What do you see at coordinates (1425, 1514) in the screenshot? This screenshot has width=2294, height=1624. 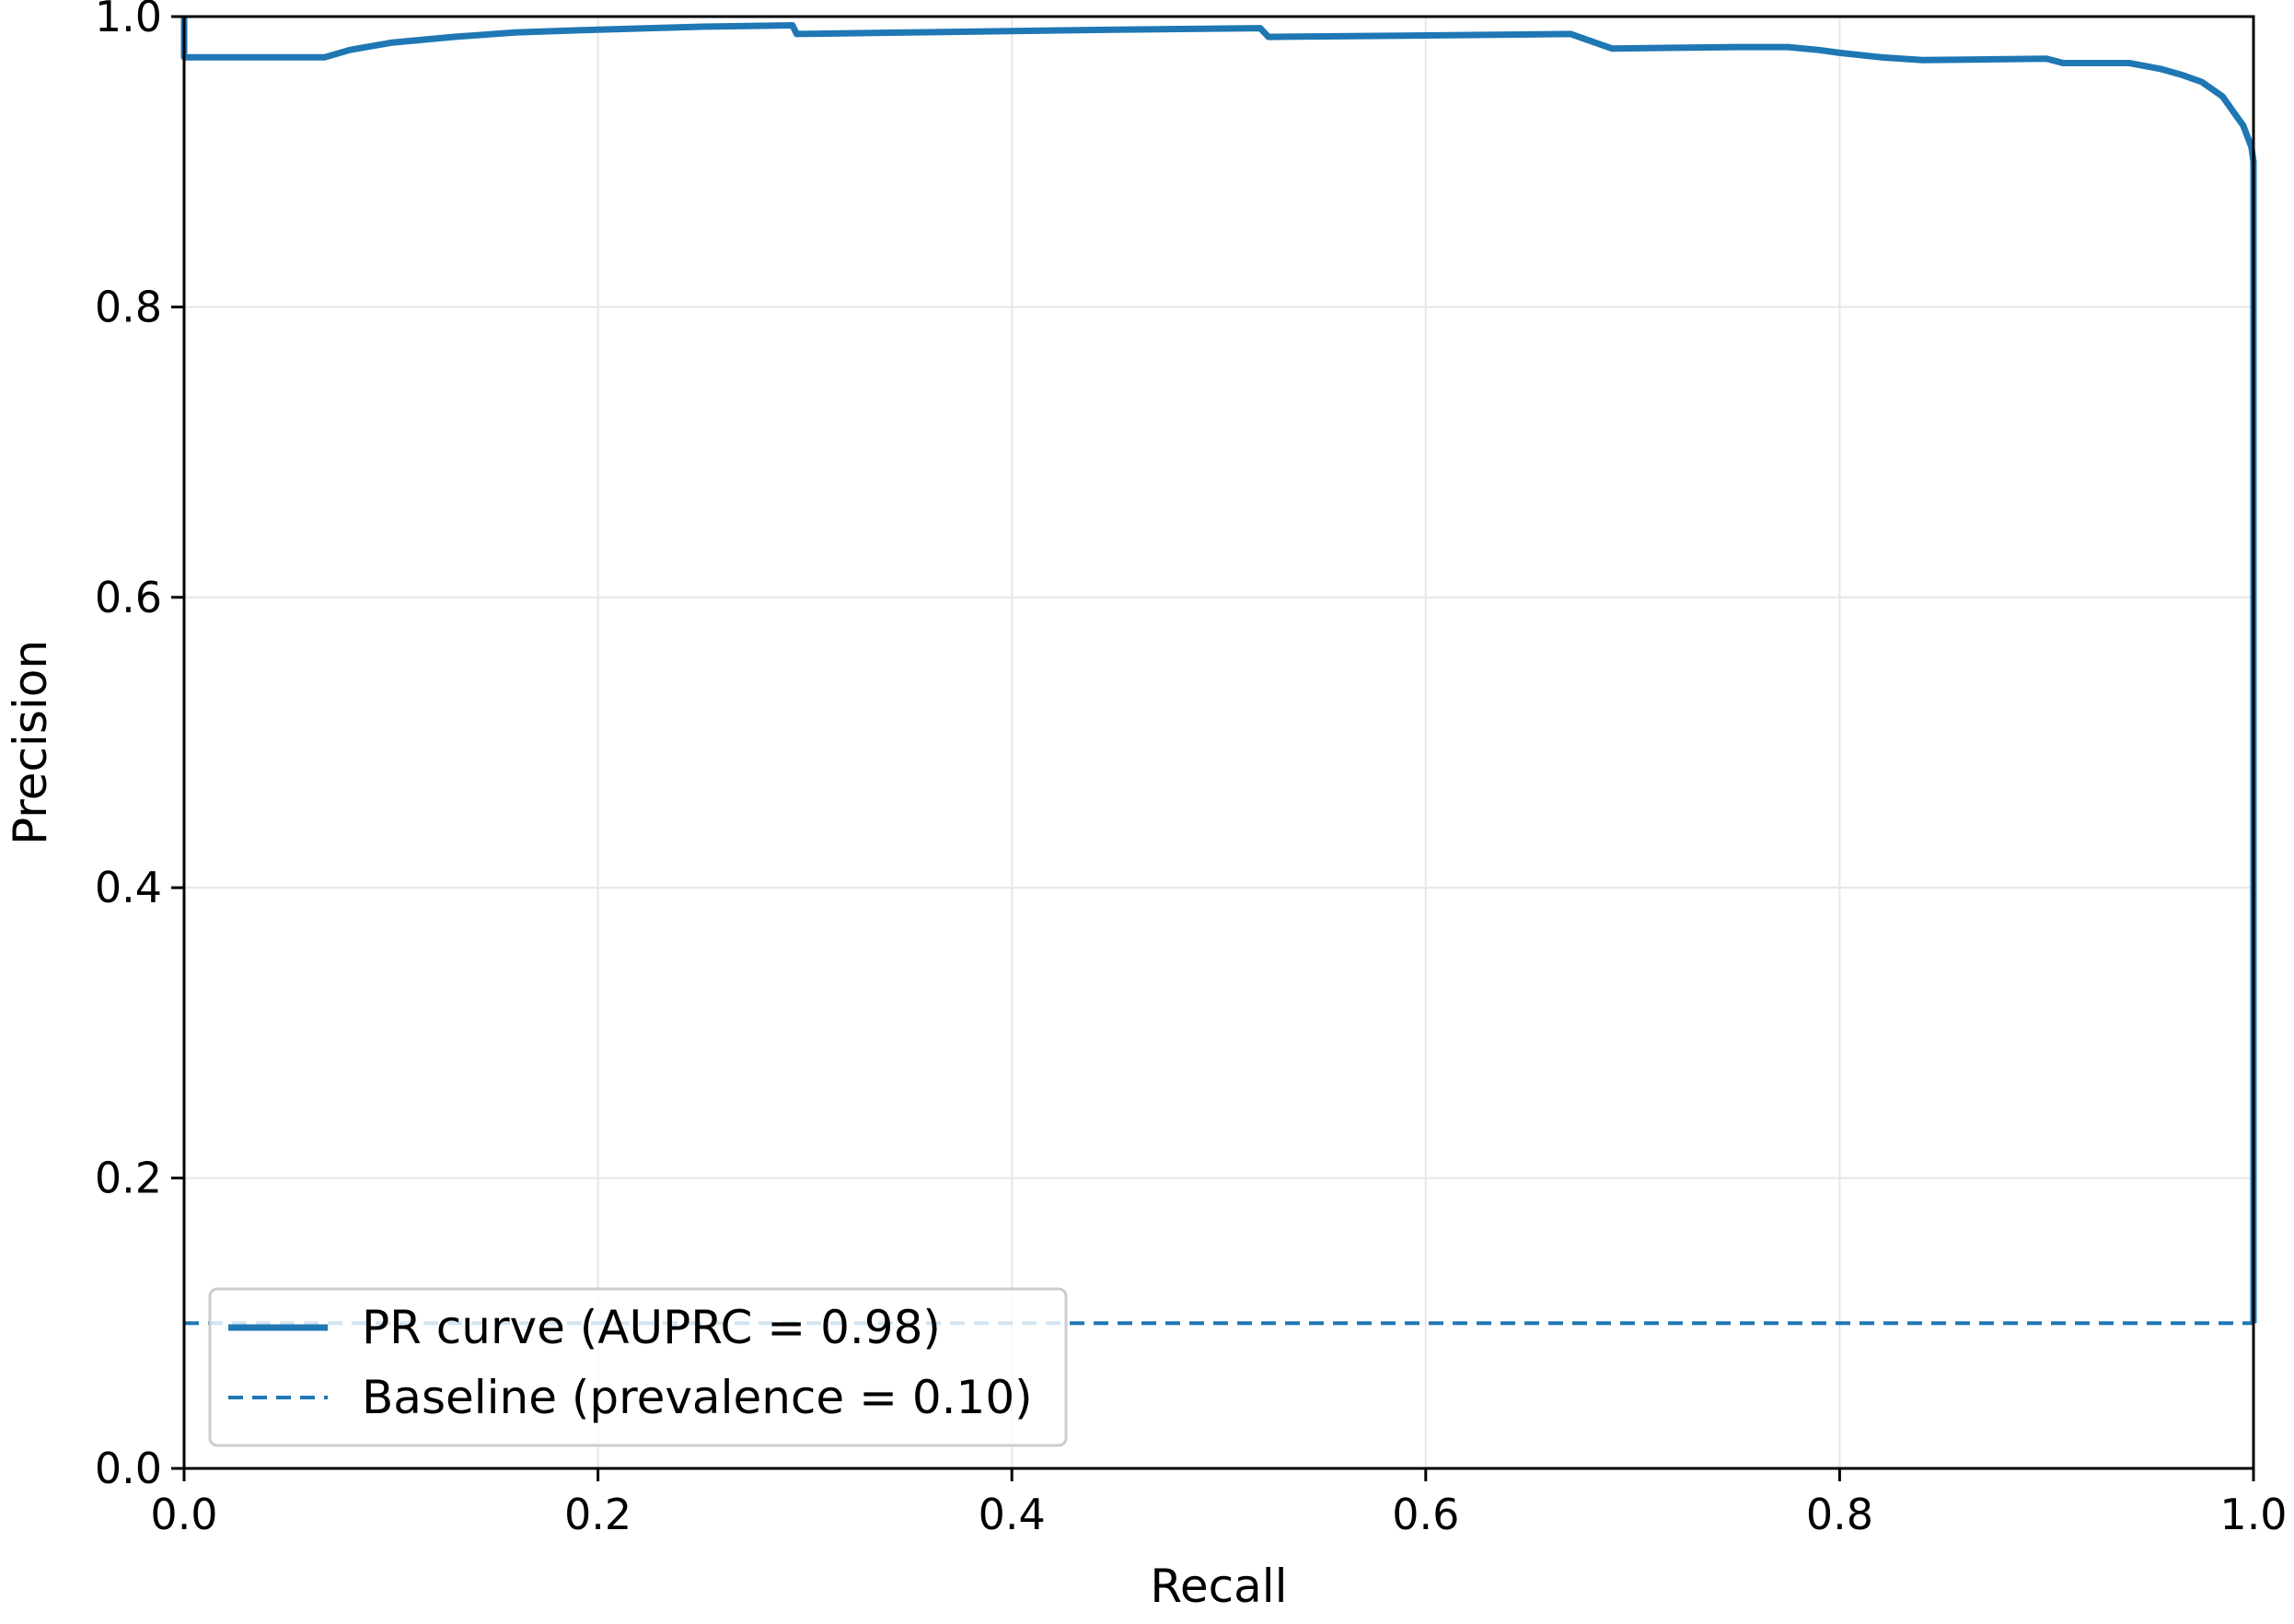 I see `x-tick-label: 0.6` at bounding box center [1425, 1514].